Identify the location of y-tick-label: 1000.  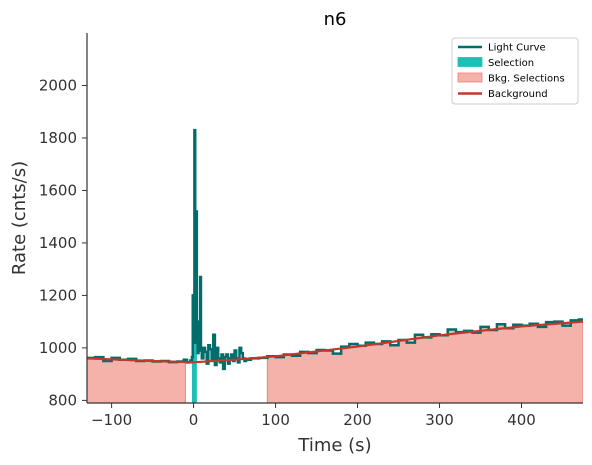
(58, 348).